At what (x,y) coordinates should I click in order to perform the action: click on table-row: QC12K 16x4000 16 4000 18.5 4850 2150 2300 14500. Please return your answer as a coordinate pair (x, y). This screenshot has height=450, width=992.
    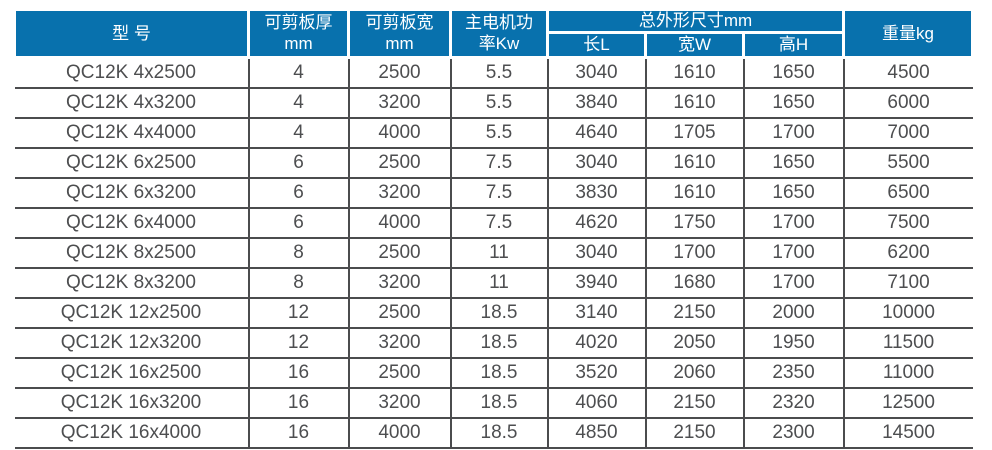
    Looking at the image, I should click on (493, 433).